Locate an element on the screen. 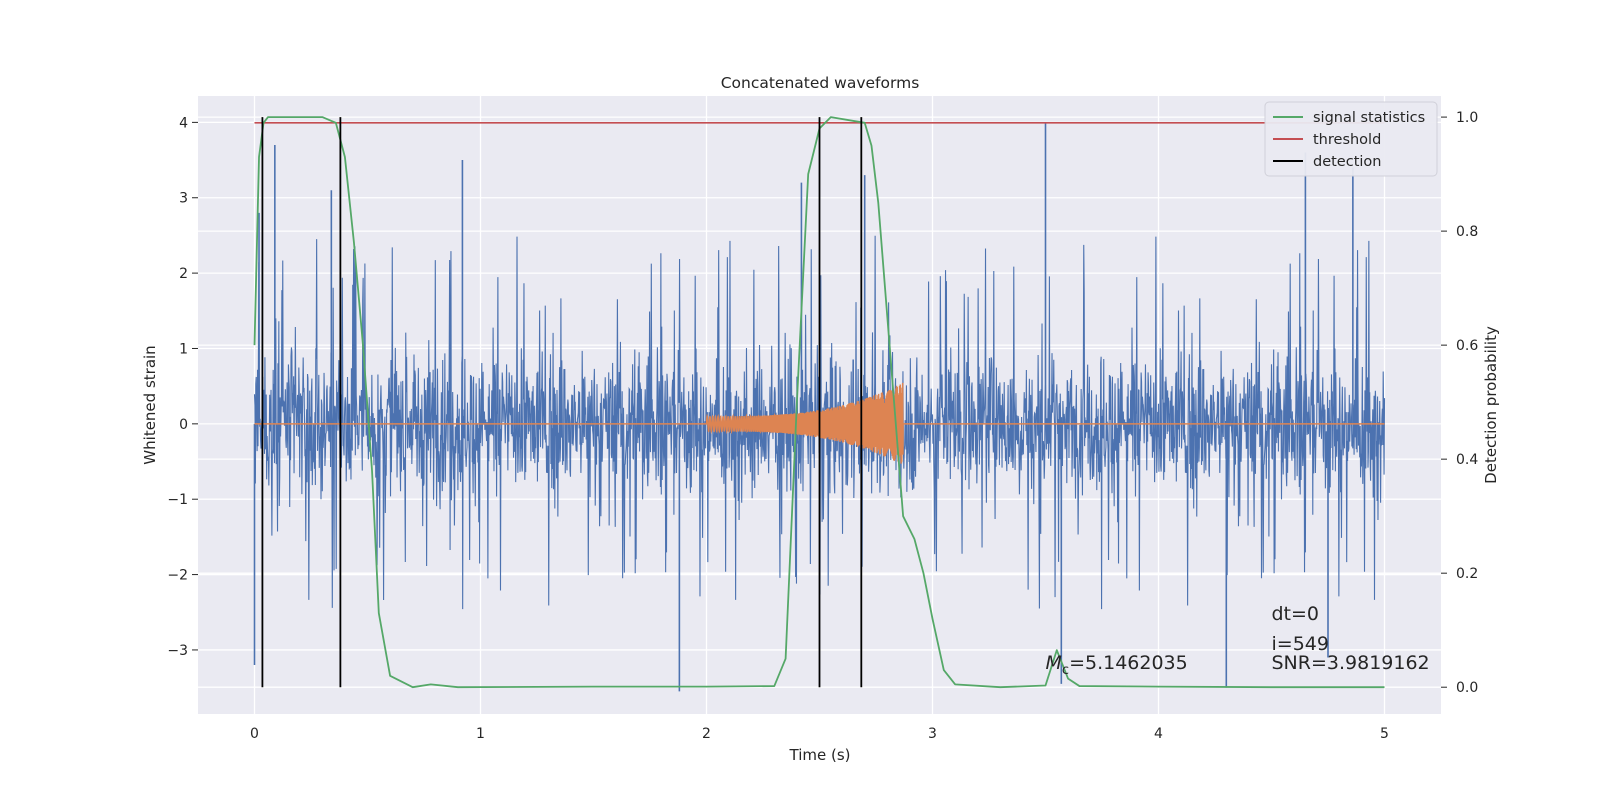 This screenshot has height=800, width=1600. x-tick-label: 4 is located at coordinates (1158, 734).